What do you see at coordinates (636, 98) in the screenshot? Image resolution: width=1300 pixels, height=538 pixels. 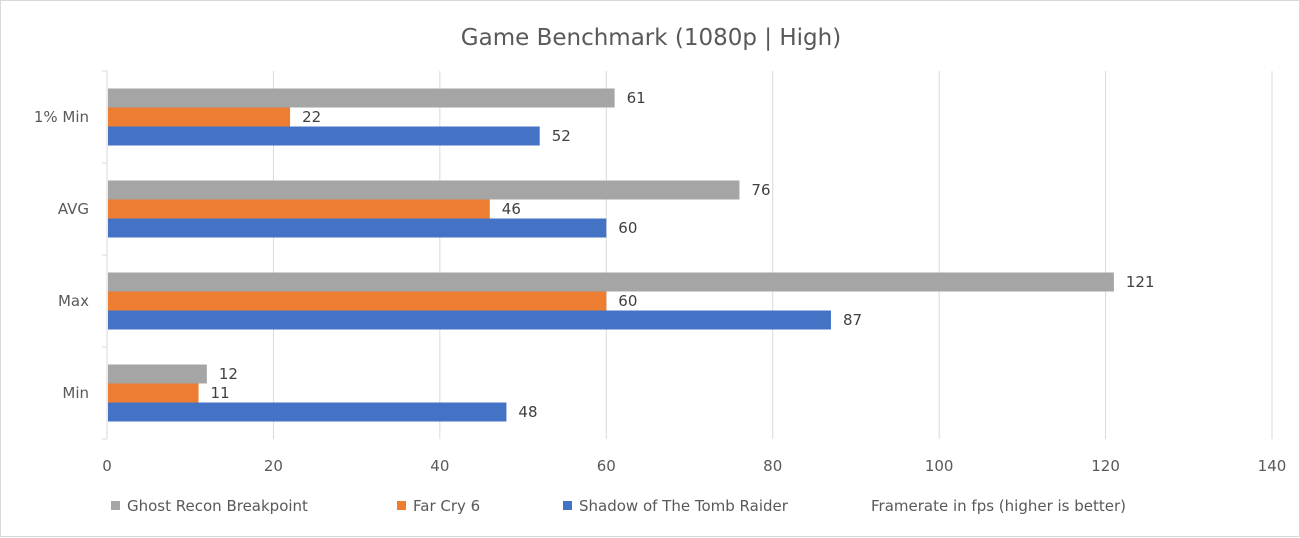 I see `data-label: 61` at bounding box center [636, 98].